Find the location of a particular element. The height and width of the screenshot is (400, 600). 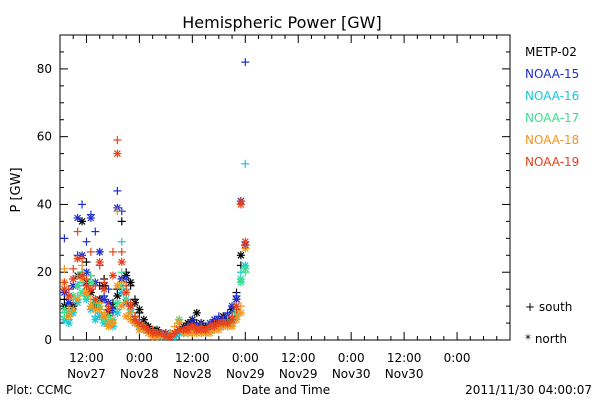

symbol-key-south: + south is located at coordinates (548, 307).